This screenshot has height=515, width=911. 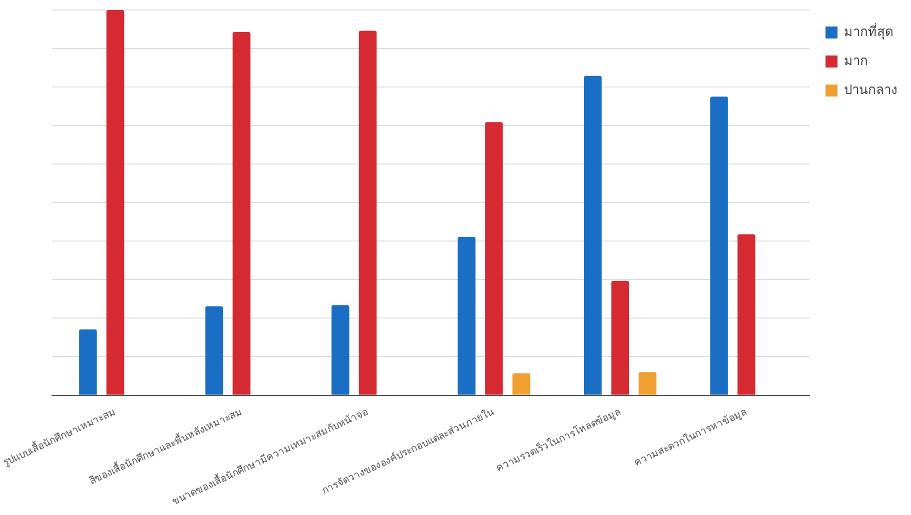 What do you see at coordinates (856, 61) in the screenshot?
I see `legend-label: มาก` at bounding box center [856, 61].